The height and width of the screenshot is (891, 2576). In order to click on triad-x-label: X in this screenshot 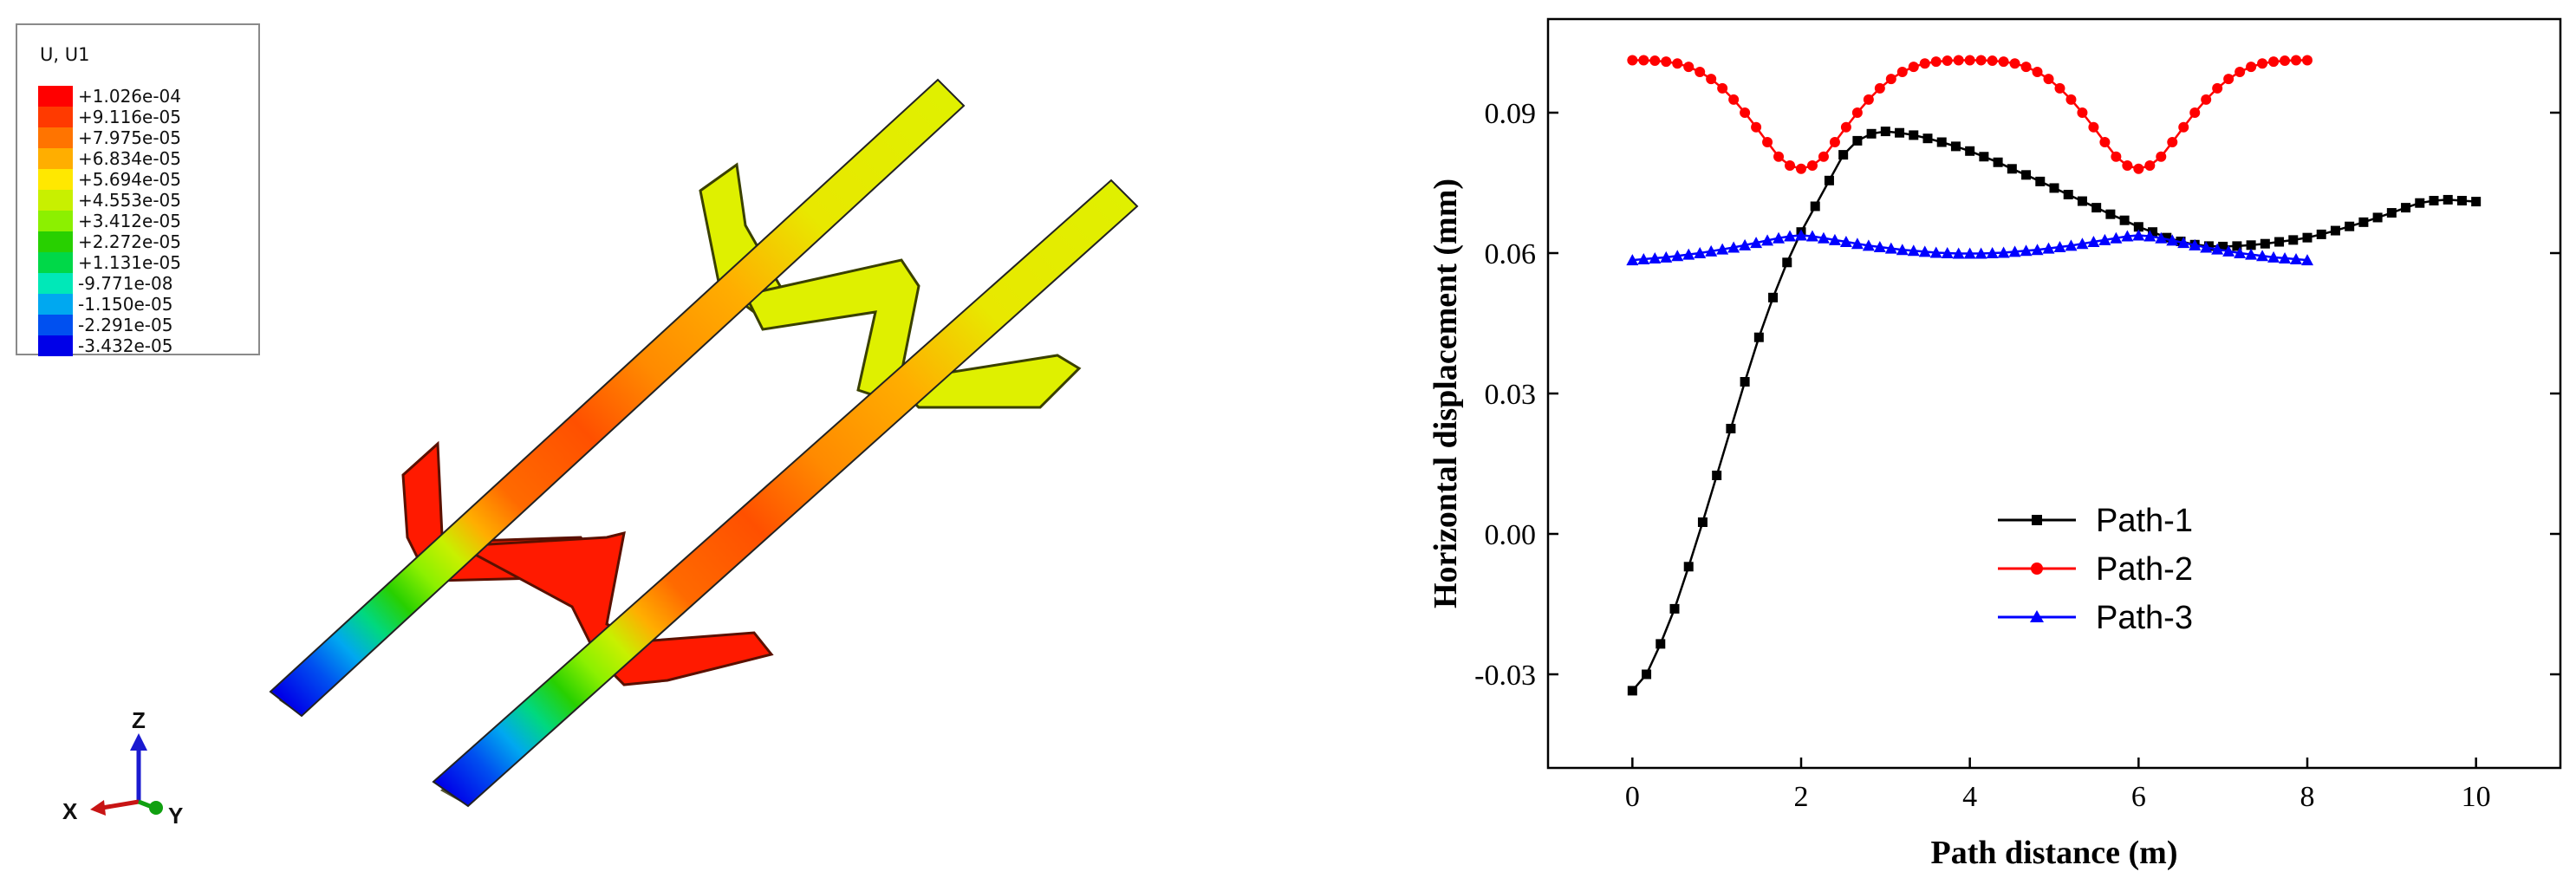, I will do `click(70, 811)`.